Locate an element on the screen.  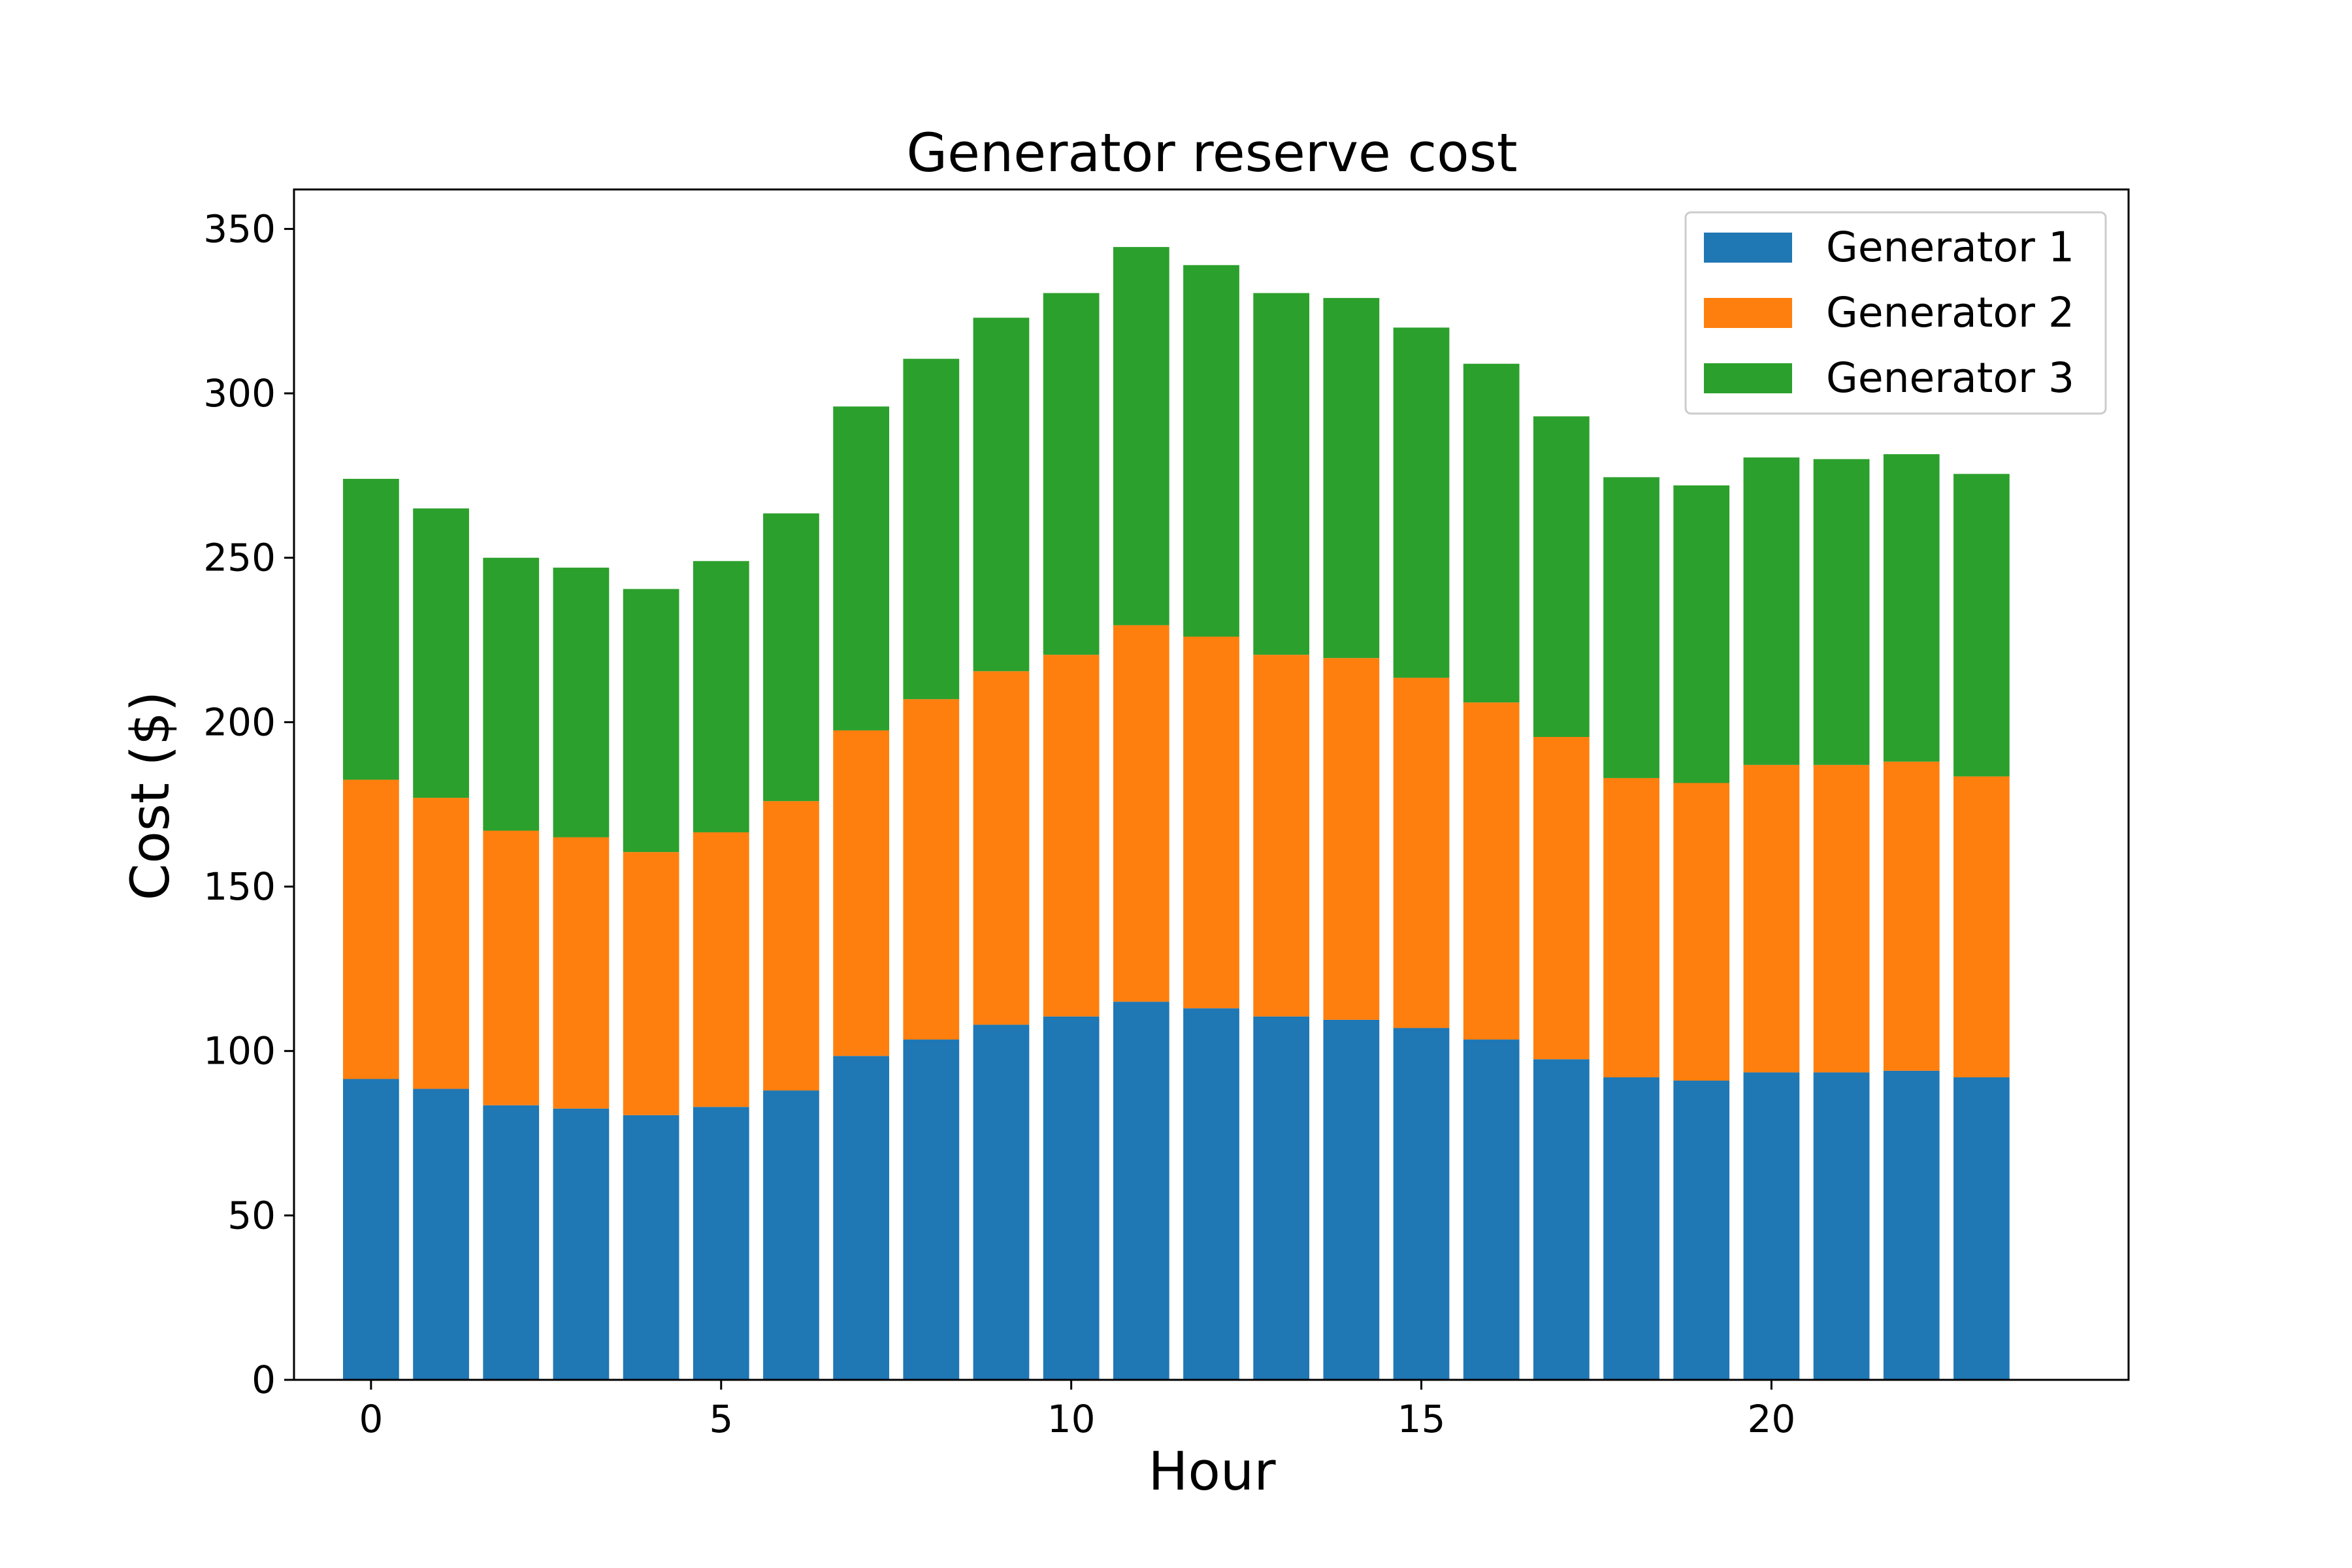
x-tick-label: 15 is located at coordinates (1421, 1419).